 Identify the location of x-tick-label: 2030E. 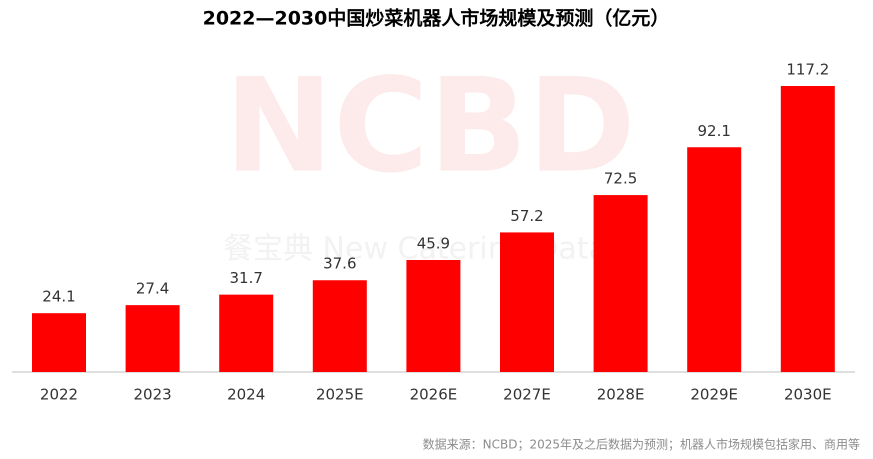
(808, 395).